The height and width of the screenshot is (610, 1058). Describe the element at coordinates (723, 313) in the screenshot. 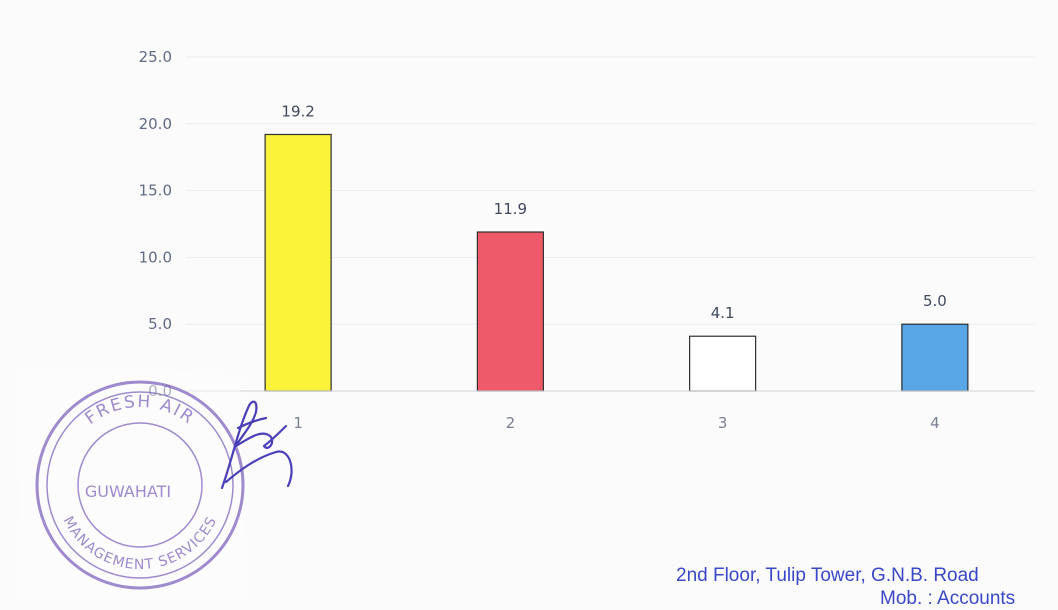

I see `data-label: 4.1` at that location.